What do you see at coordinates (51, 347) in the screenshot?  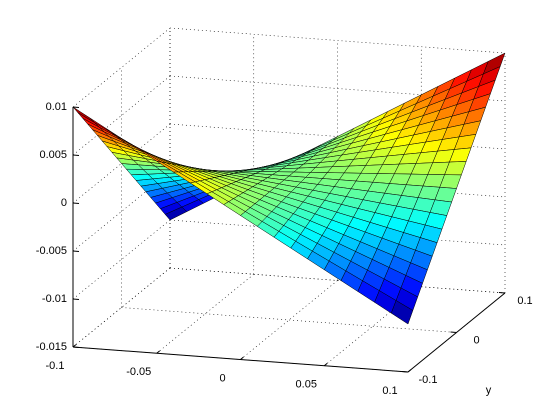 I see `z-tick-label: -0.015` at bounding box center [51, 347].